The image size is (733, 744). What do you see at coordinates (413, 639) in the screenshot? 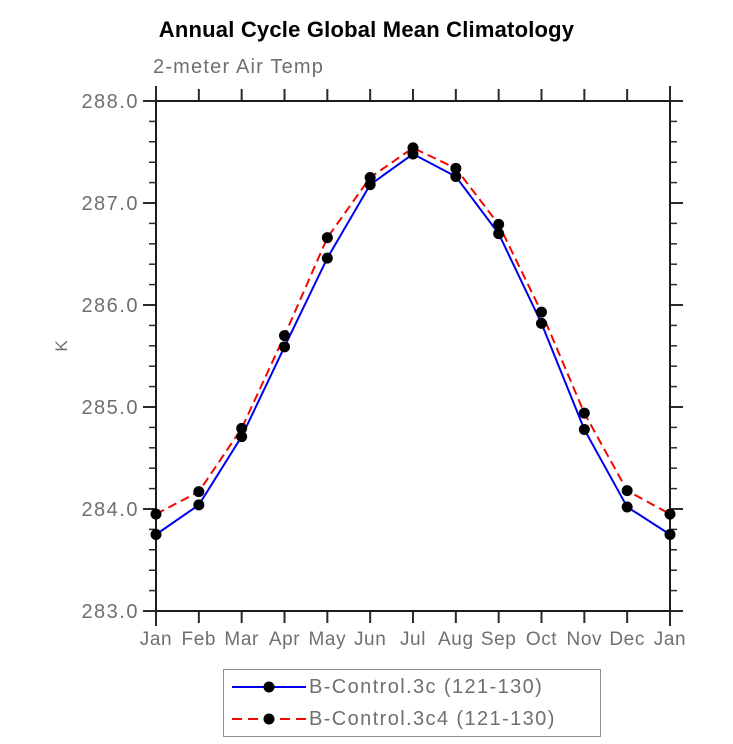
I see `x-tick-label: Jul` at bounding box center [413, 639].